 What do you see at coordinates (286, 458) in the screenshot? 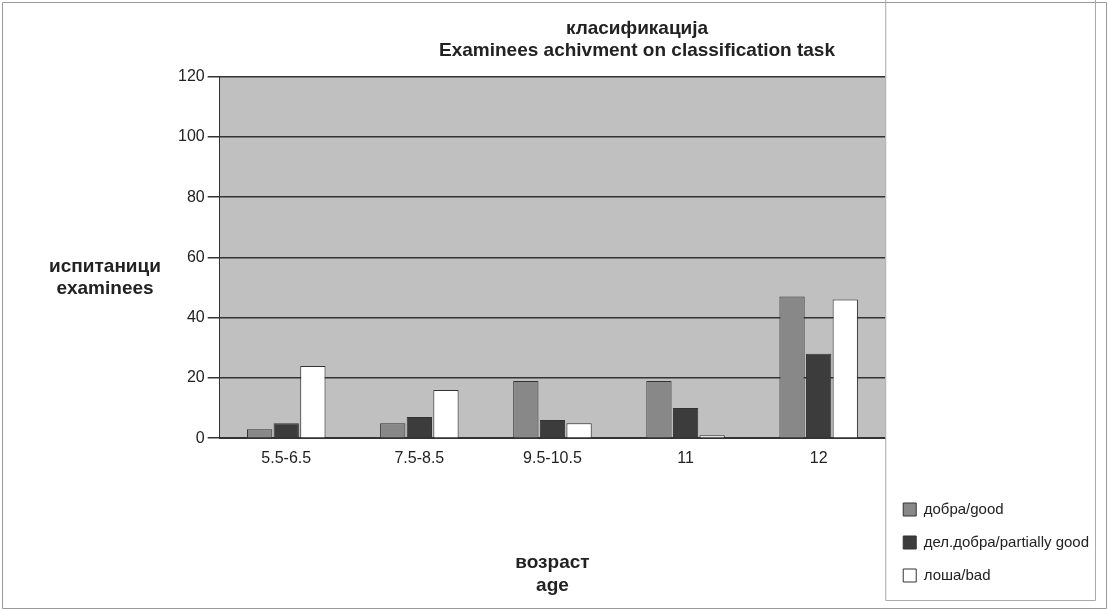
I see `x-tick-label: 5.5-6.5` at bounding box center [286, 458].